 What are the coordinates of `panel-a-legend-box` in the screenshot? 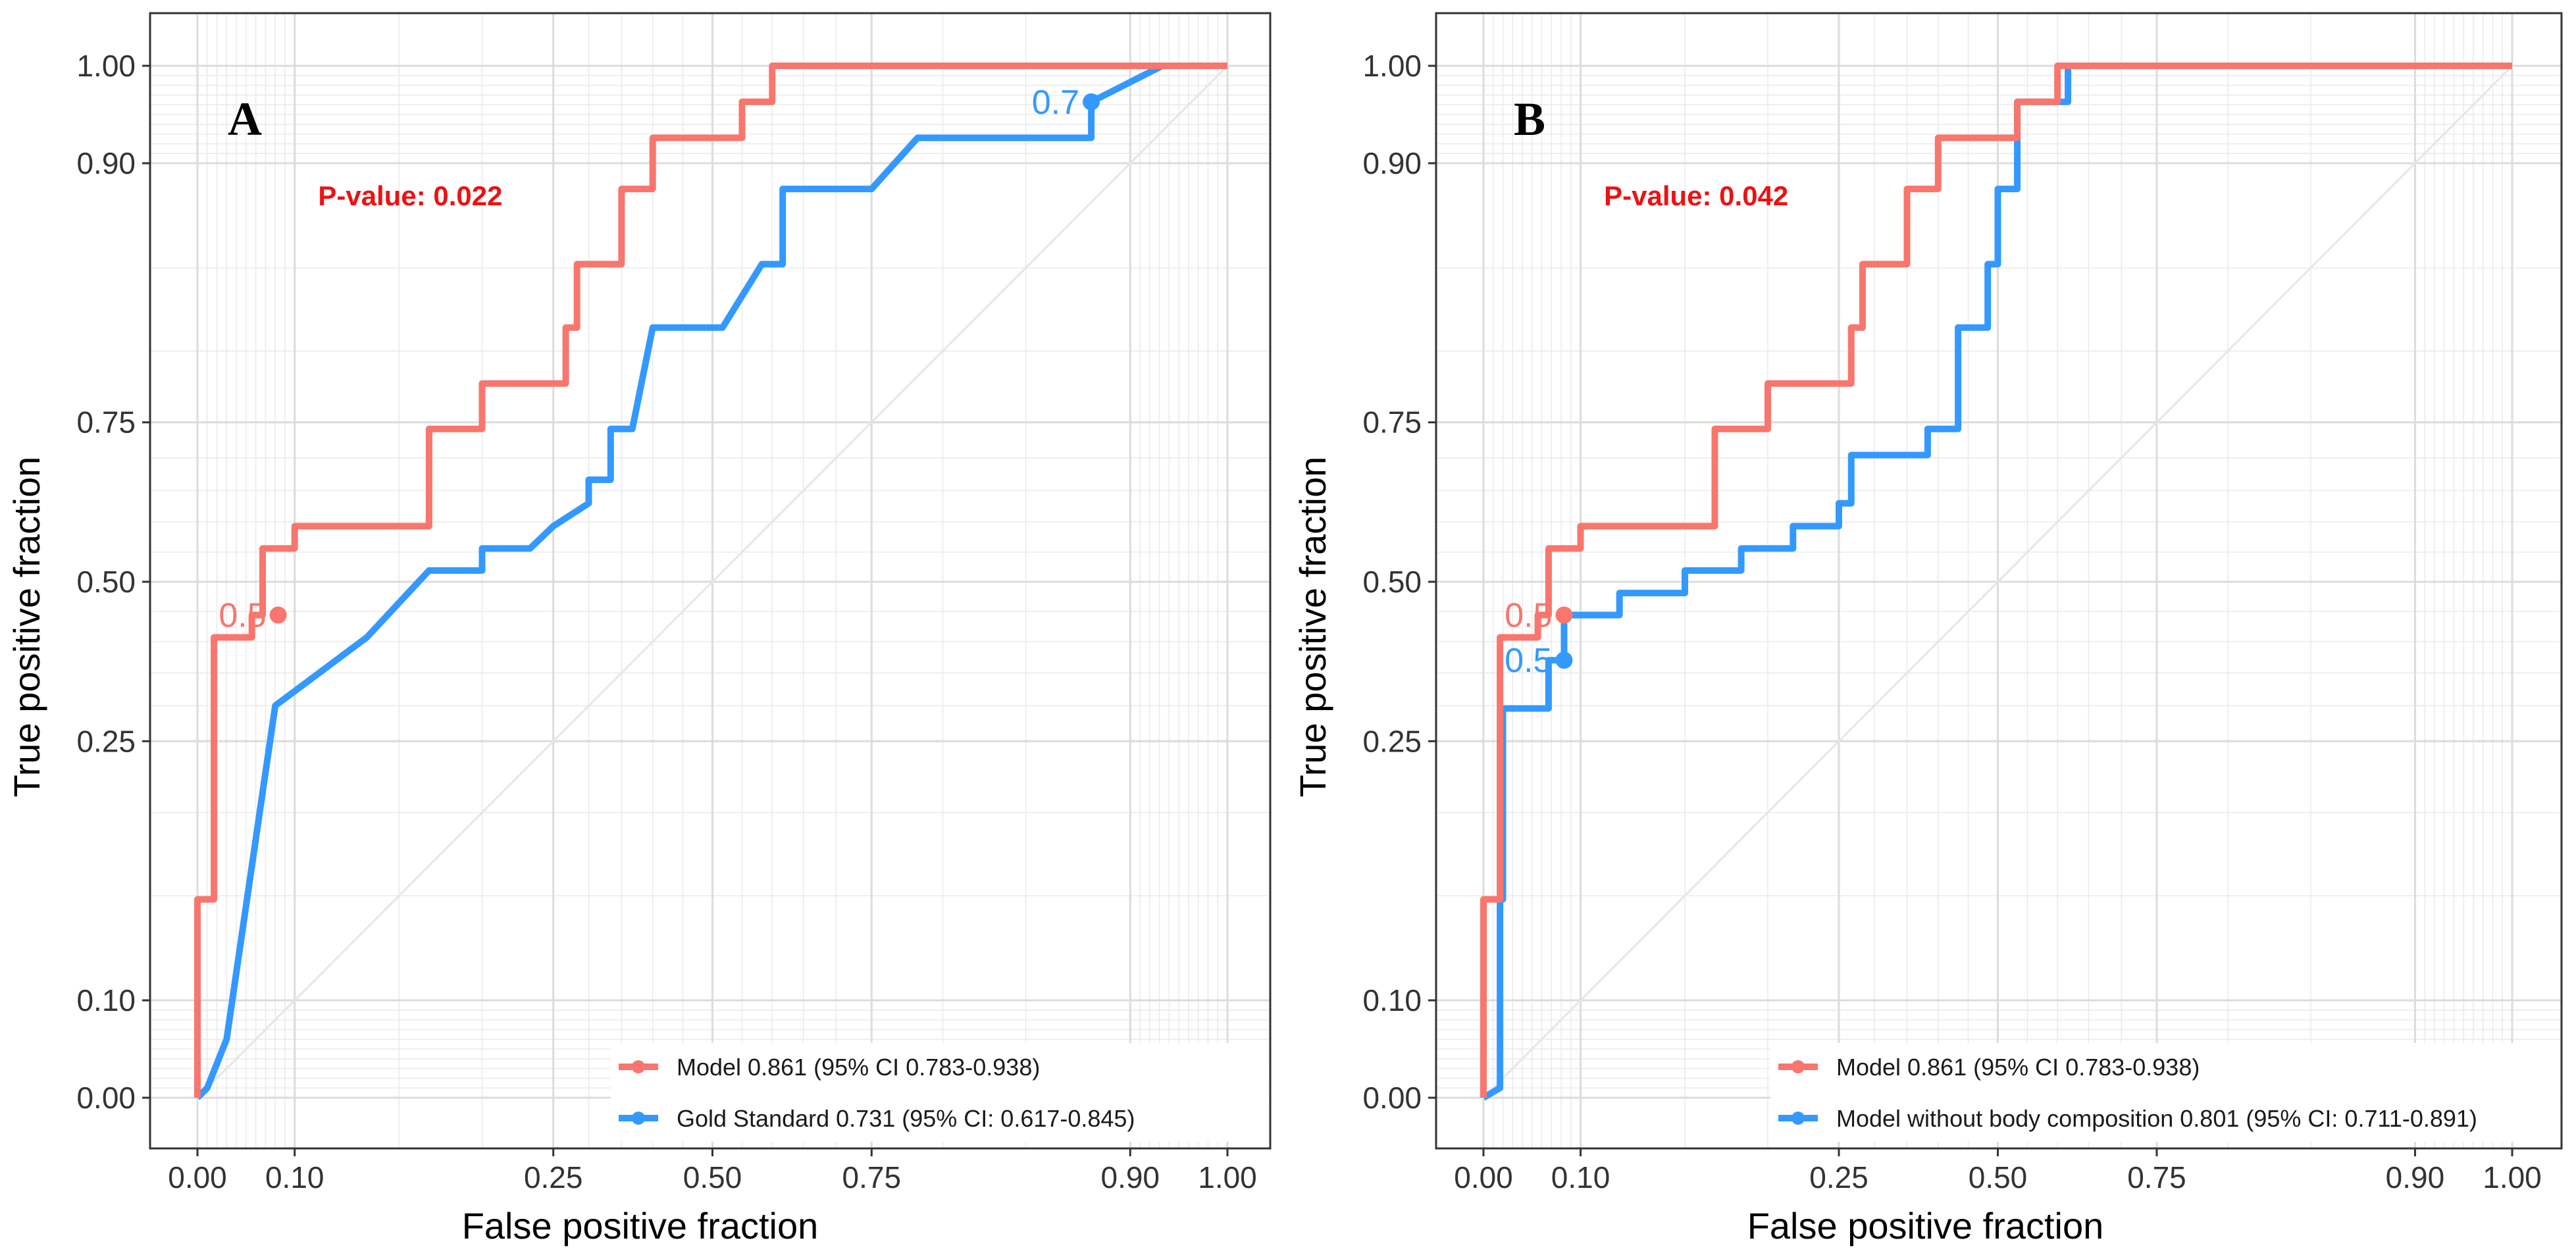 It's located at (940, 1092).